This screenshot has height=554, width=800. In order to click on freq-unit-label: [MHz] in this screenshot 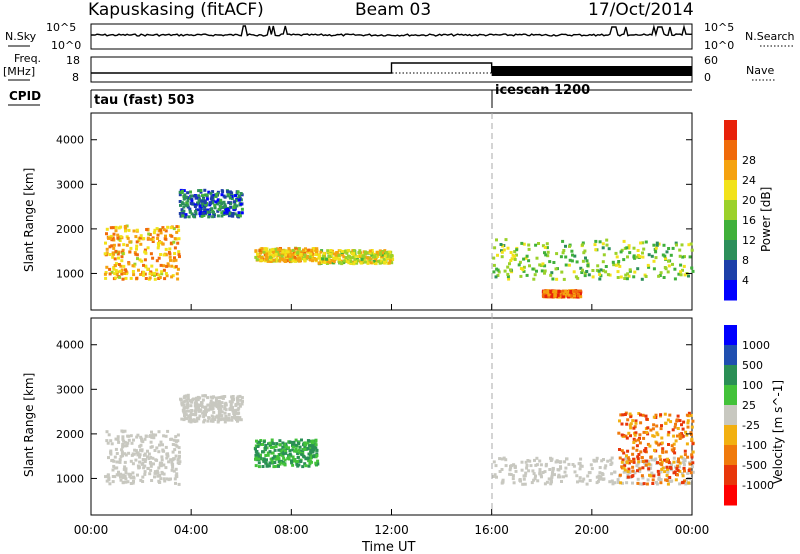, I will do `click(19, 71)`.